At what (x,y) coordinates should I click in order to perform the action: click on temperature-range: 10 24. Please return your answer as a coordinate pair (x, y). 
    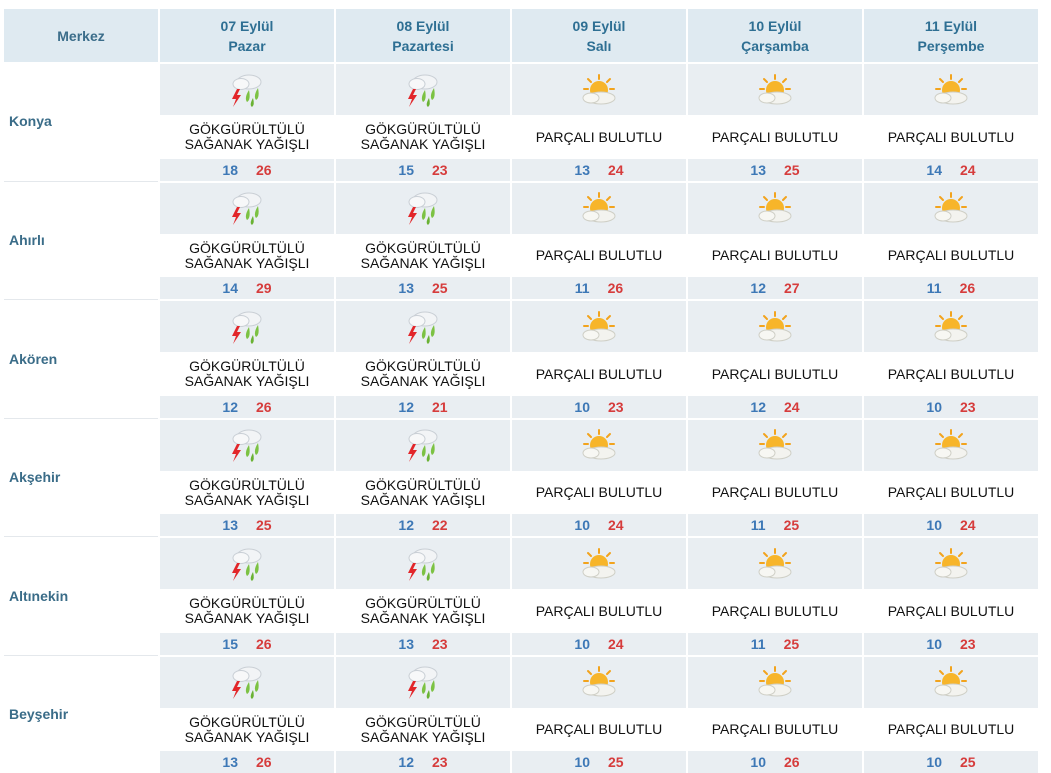
    Looking at the image, I should click on (951, 525).